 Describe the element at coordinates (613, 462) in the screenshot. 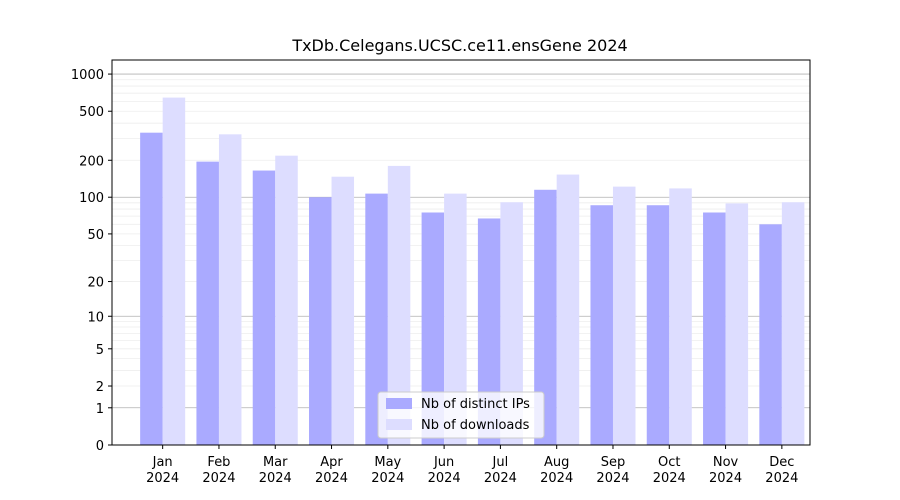

I see `x-tick-label-month: Sep` at that location.